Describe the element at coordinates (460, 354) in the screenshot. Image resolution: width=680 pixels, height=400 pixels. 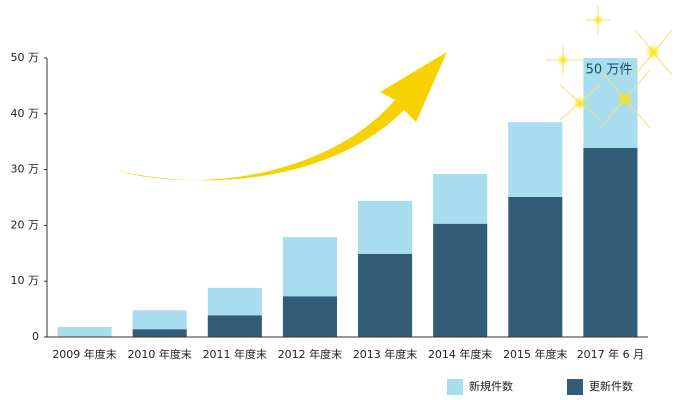
I see `x-tick-label: 2014 年度末` at that location.